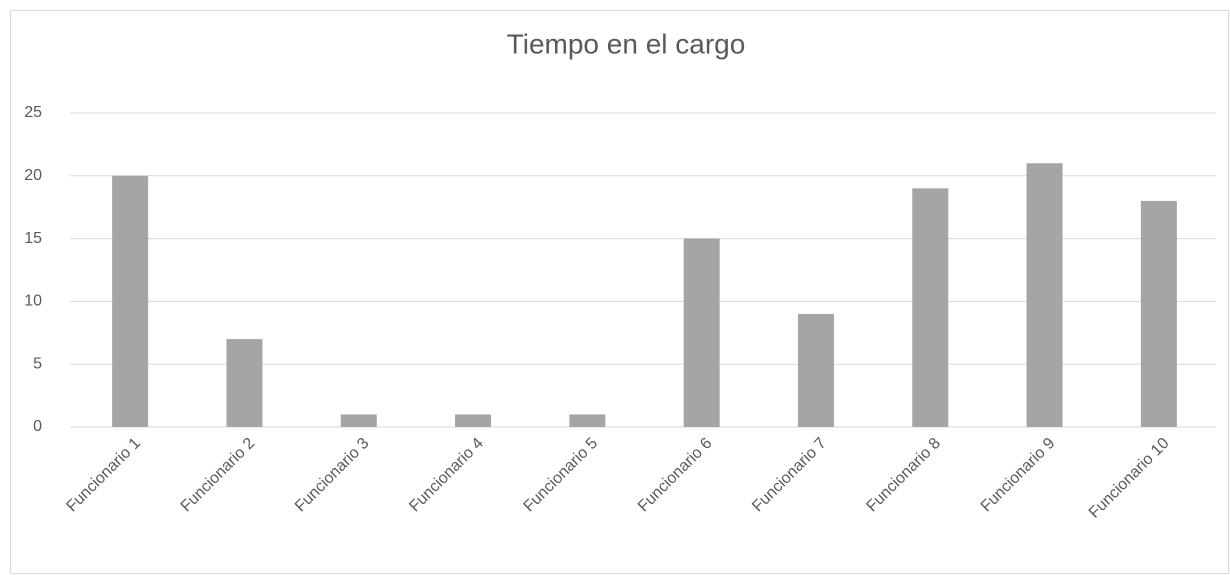  Describe the element at coordinates (37, 426) in the screenshot. I see `y-tick-label: 0` at that location.